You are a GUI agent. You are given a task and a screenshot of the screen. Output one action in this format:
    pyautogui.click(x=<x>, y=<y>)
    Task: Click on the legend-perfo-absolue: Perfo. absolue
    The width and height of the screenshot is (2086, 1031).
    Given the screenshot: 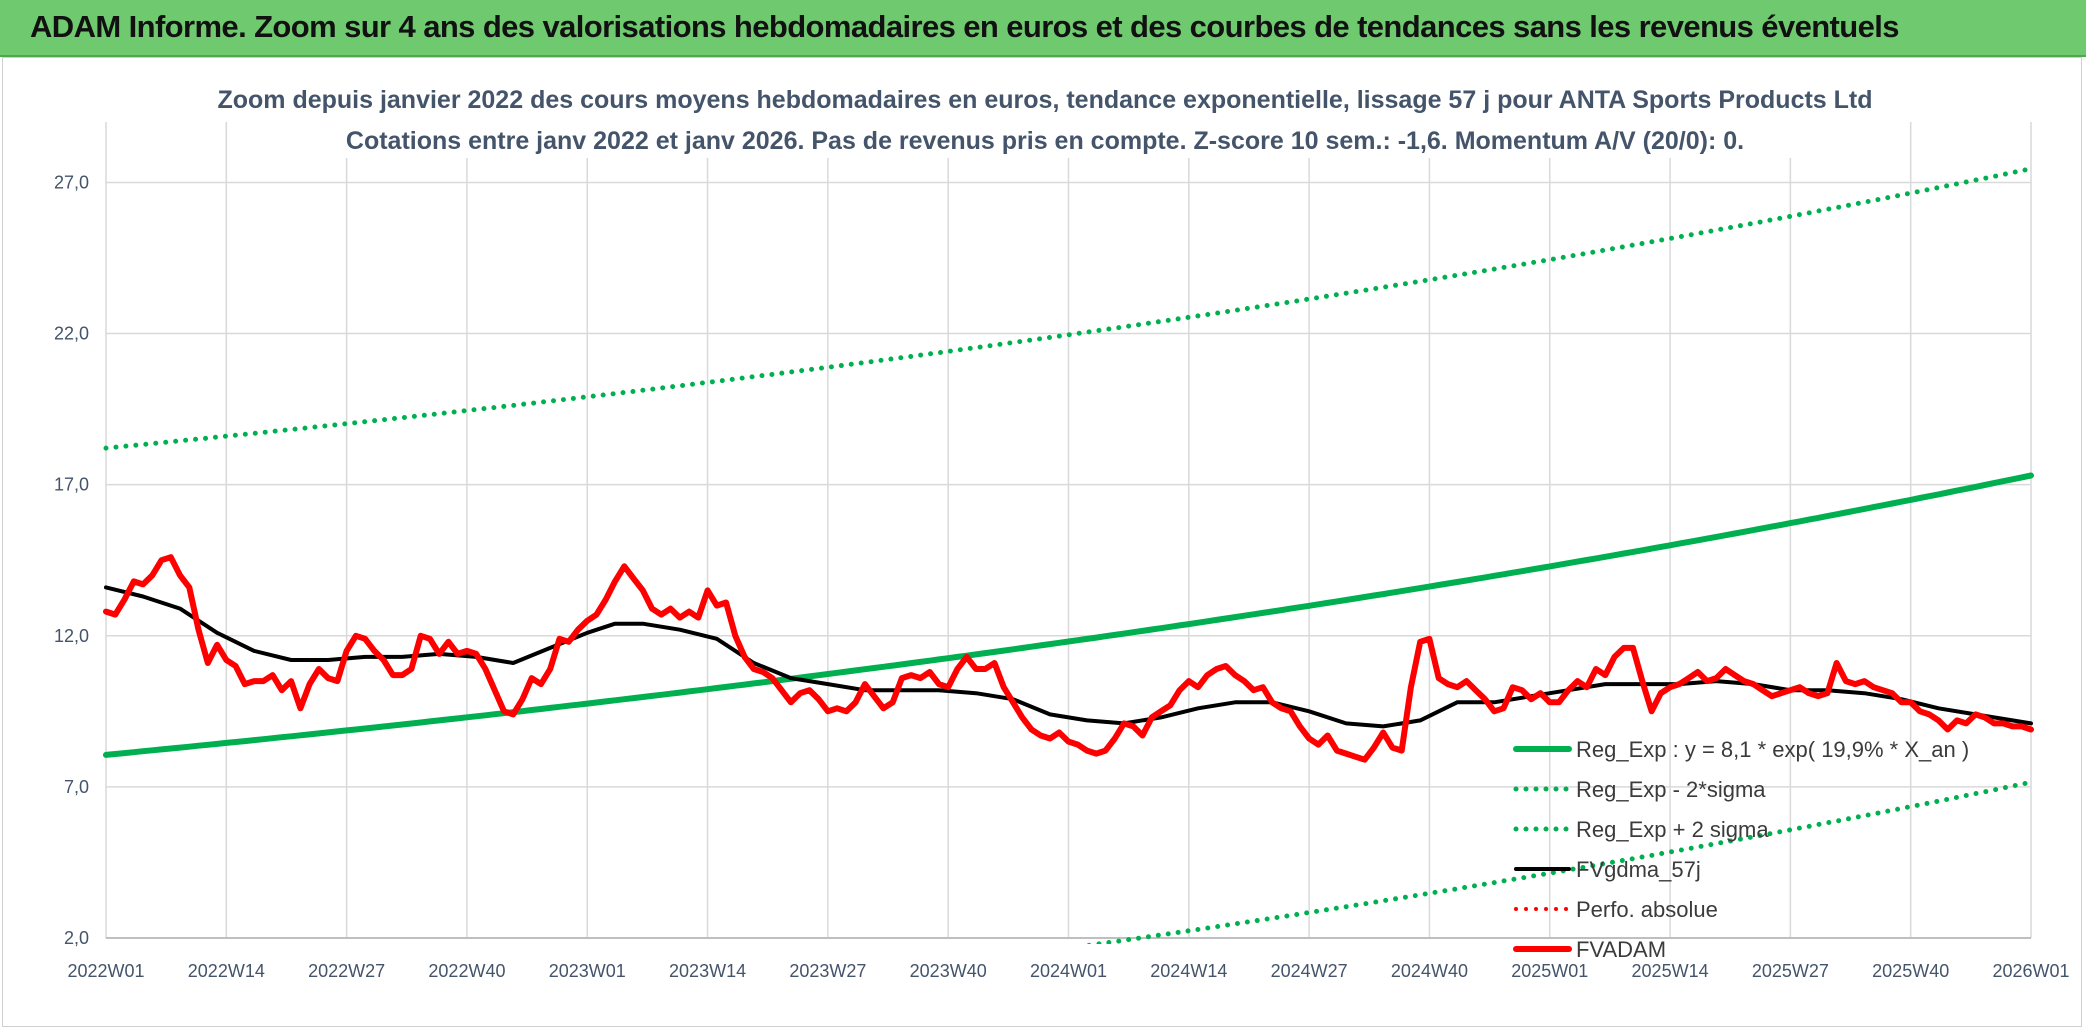 What is the action you would take?
    pyautogui.click(x=1616, y=909)
    